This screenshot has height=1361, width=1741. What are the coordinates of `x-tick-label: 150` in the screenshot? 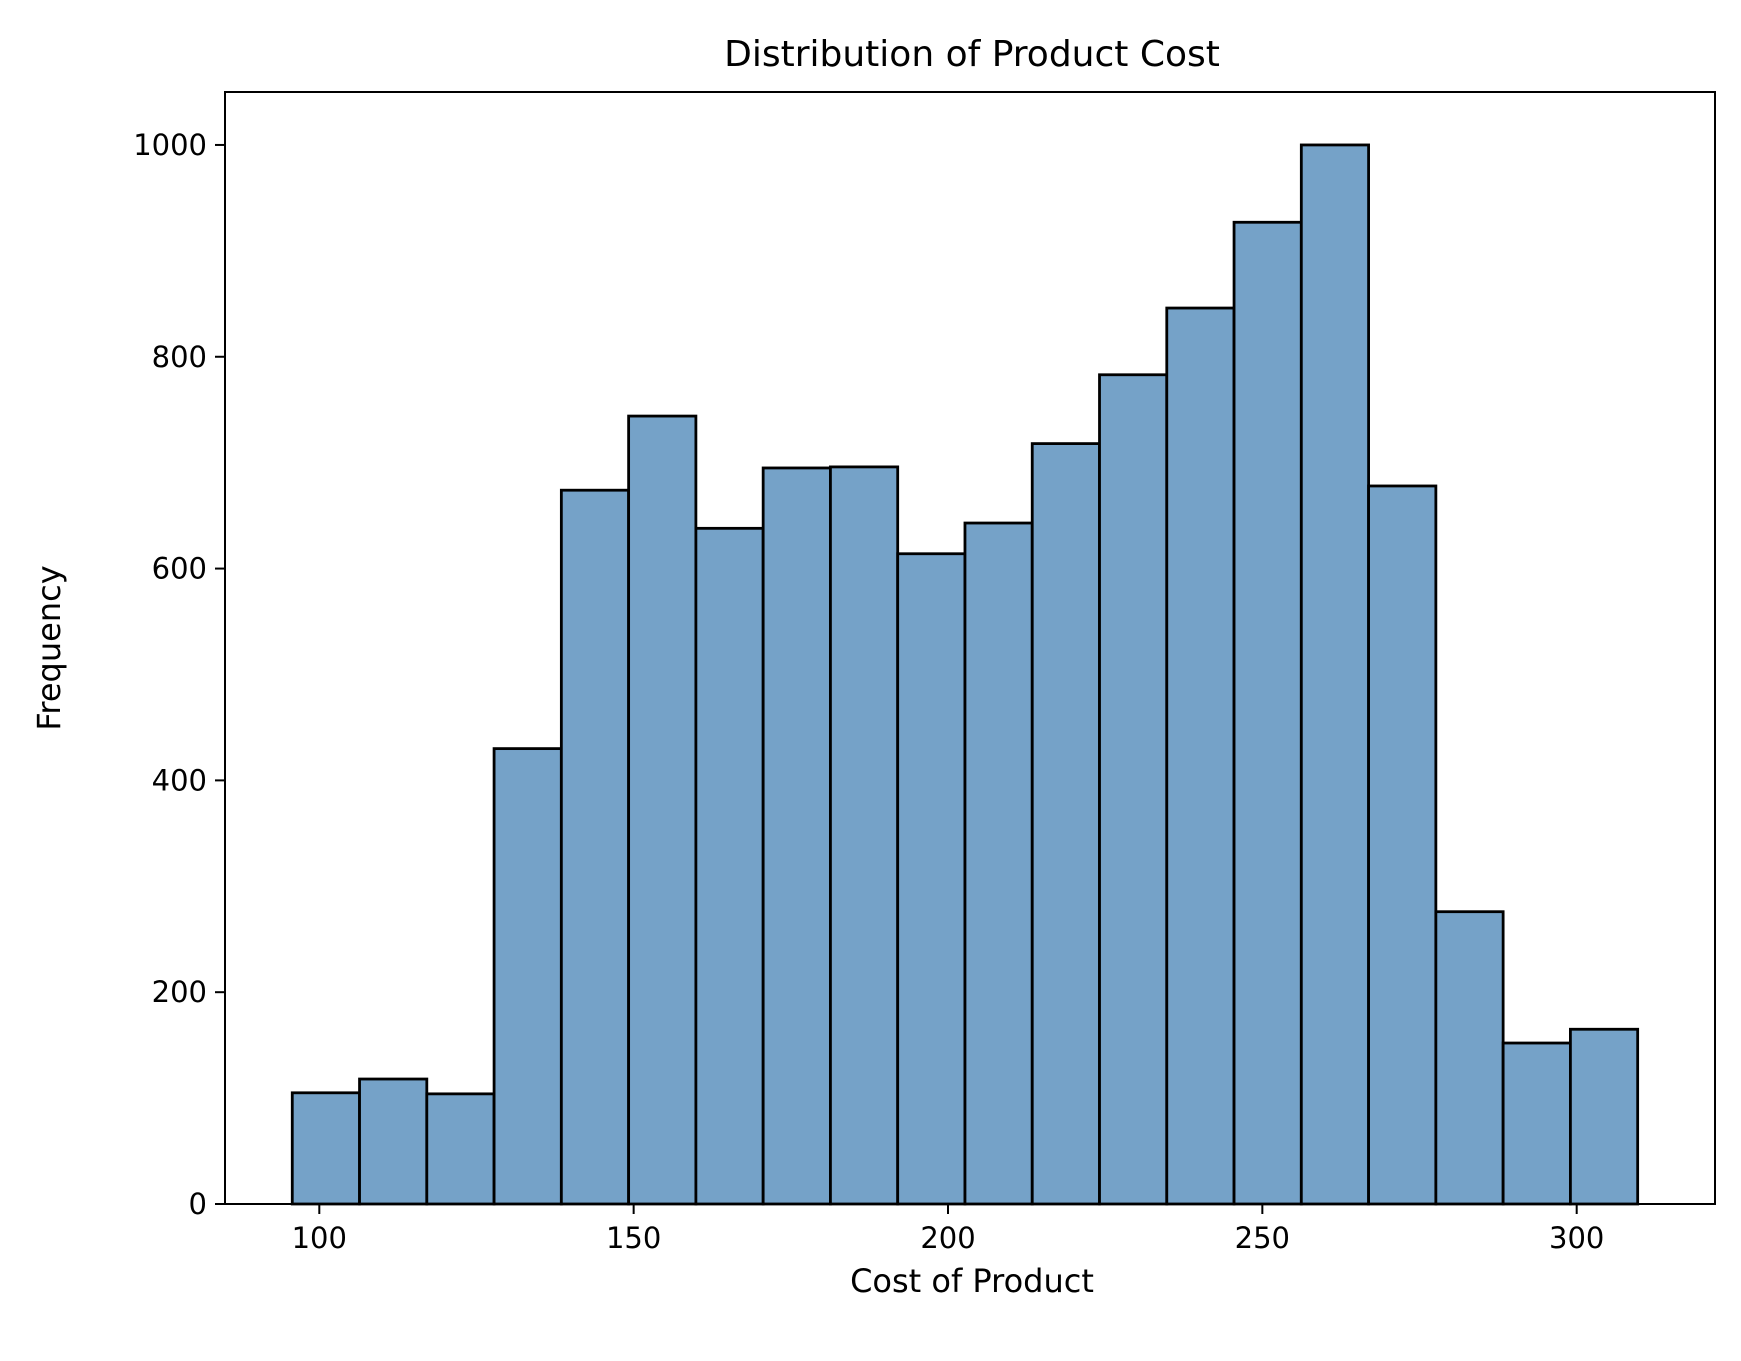 It's located at (633, 1238).